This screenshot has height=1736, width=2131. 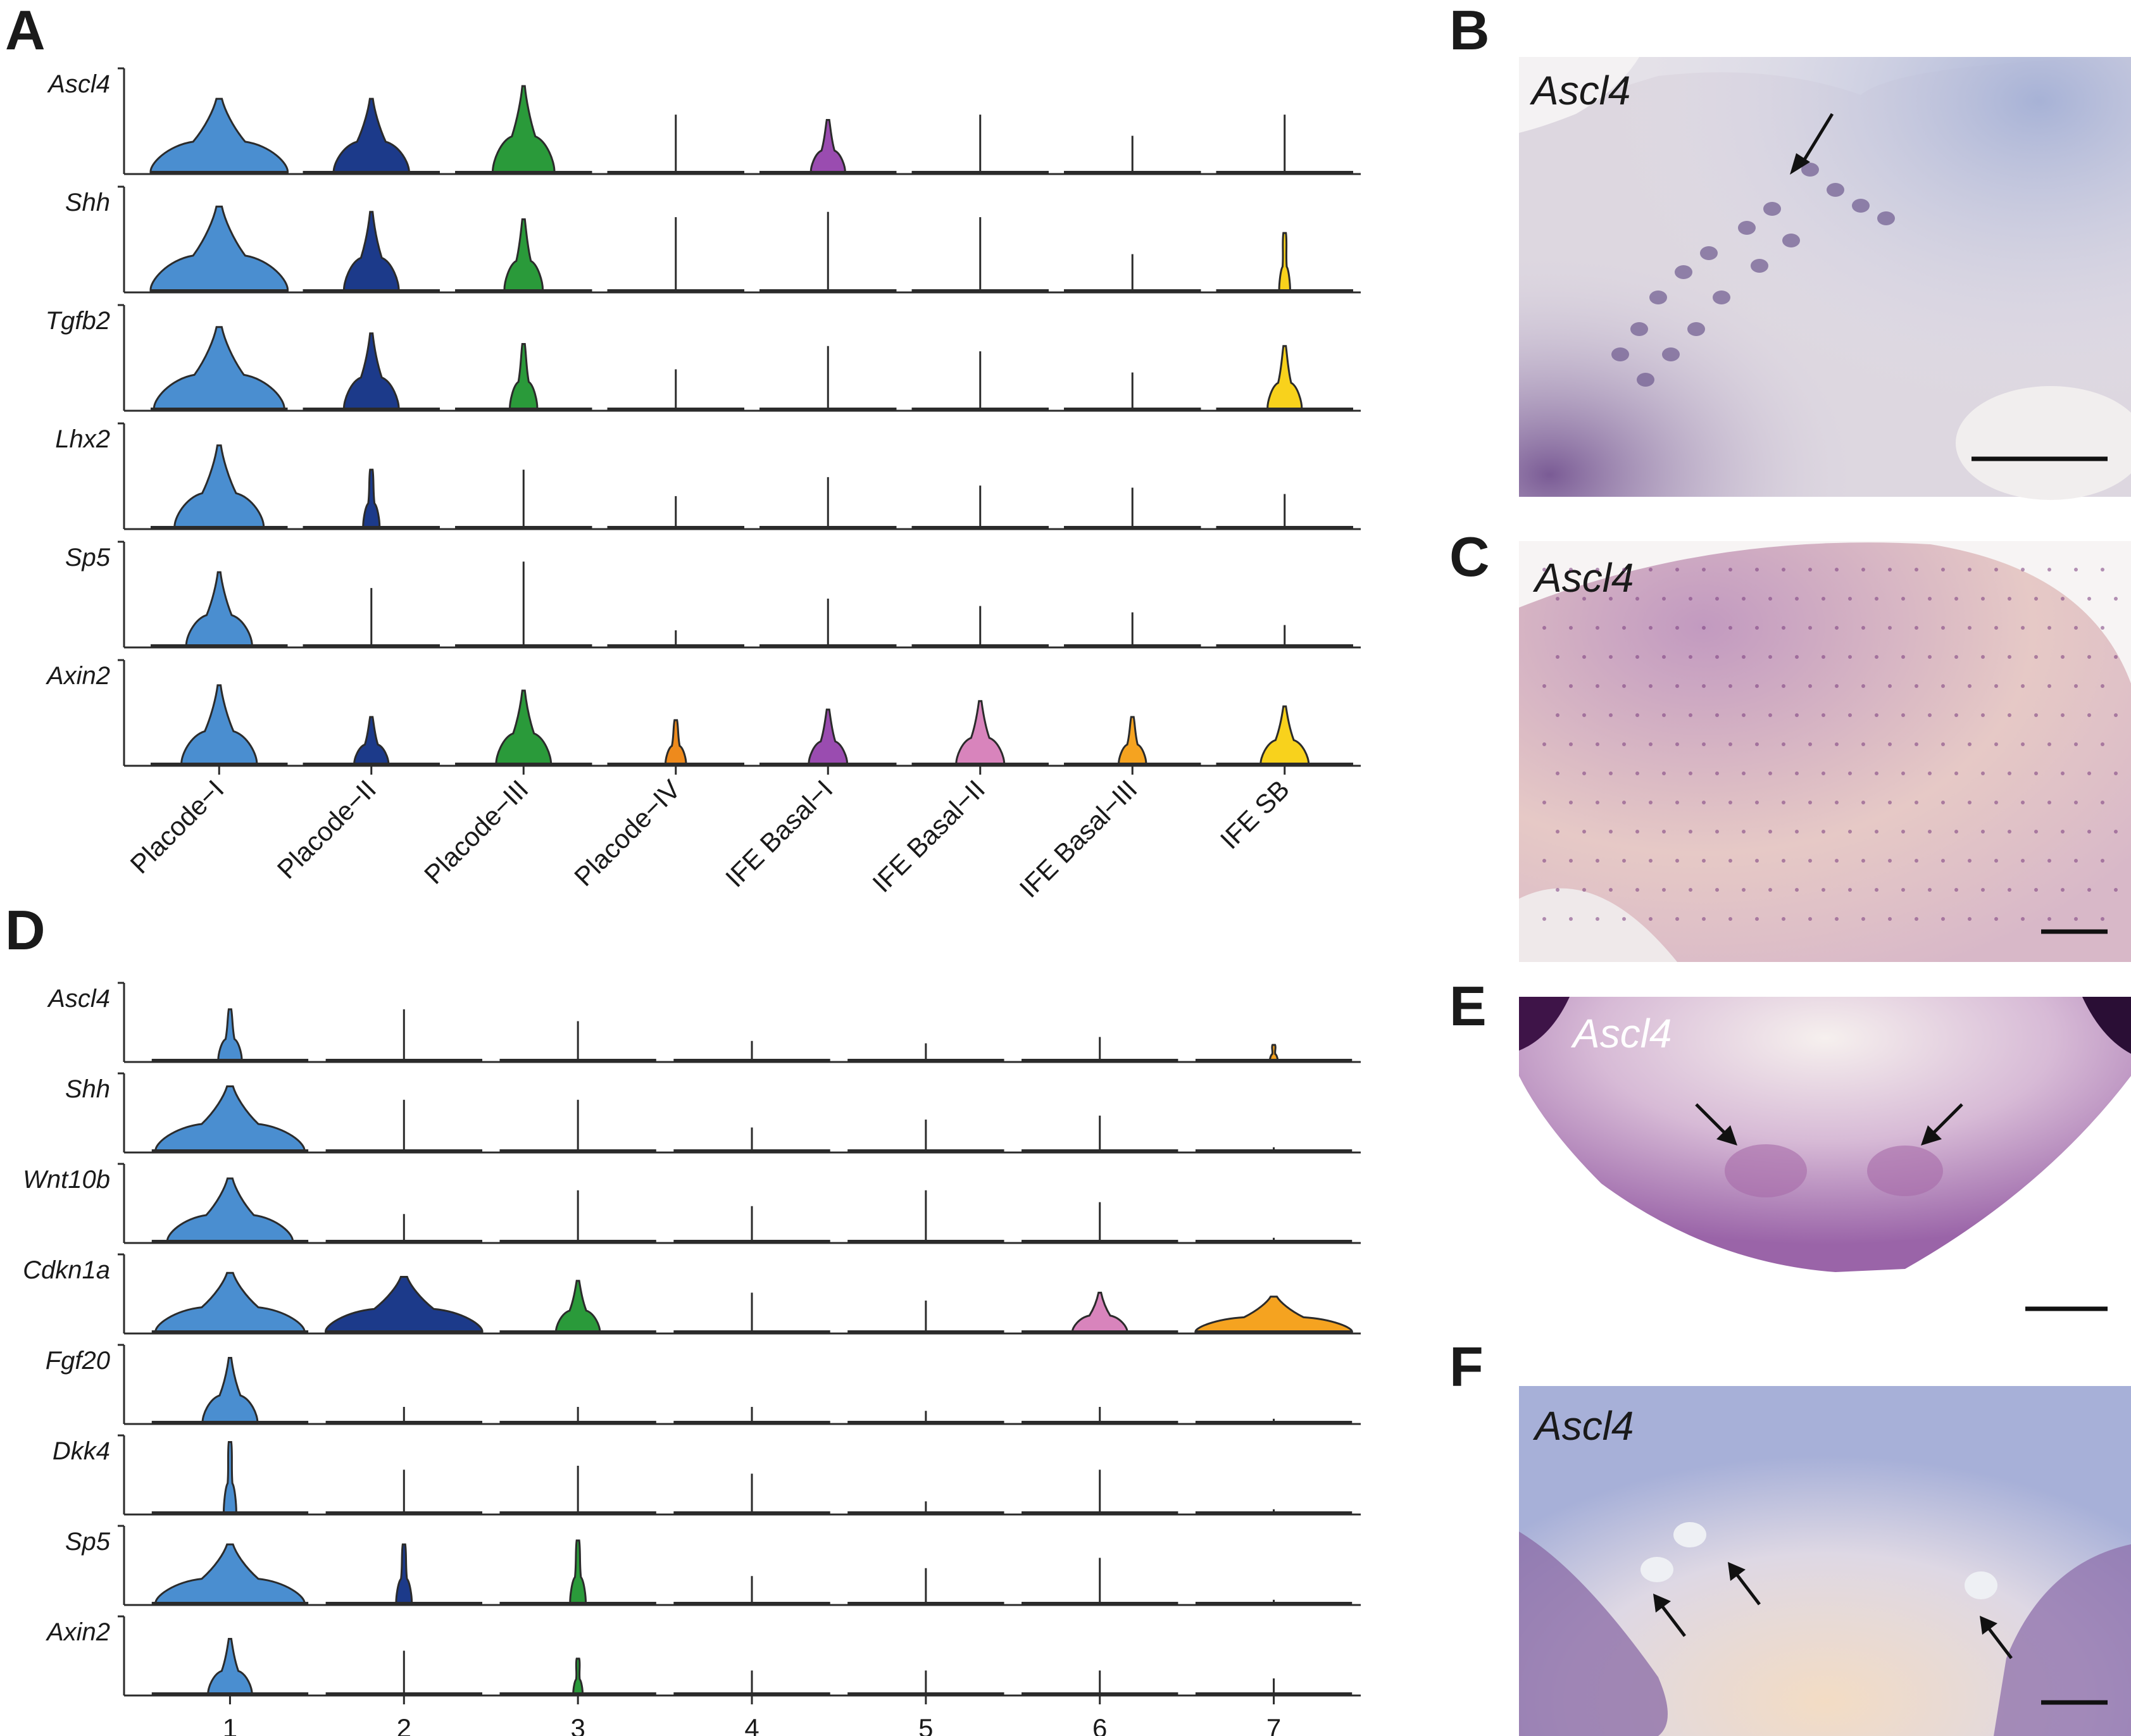 What do you see at coordinates (1593, 1634) in the screenshot?
I see `photo-f-left-purple` at bounding box center [1593, 1634].